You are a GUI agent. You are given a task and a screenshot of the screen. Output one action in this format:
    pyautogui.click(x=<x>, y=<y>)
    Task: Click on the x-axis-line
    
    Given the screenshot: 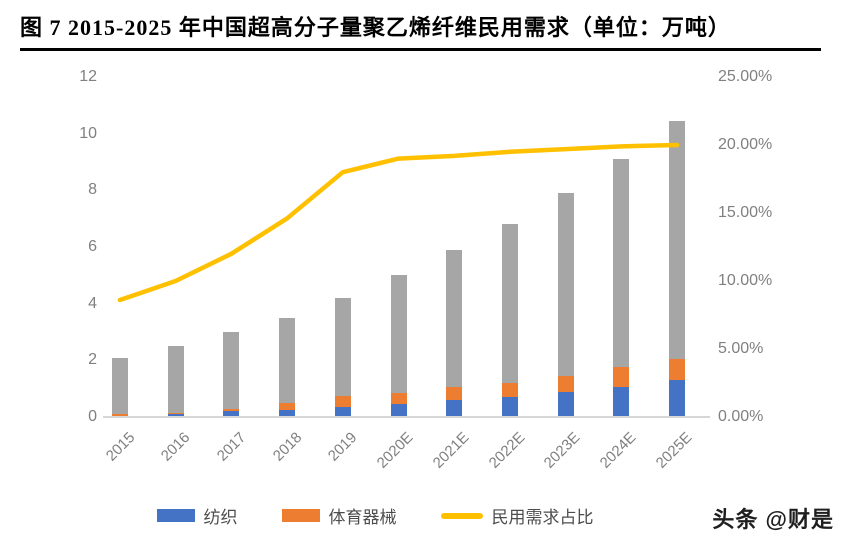 What is the action you would take?
    pyautogui.click(x=406, y=417)
    